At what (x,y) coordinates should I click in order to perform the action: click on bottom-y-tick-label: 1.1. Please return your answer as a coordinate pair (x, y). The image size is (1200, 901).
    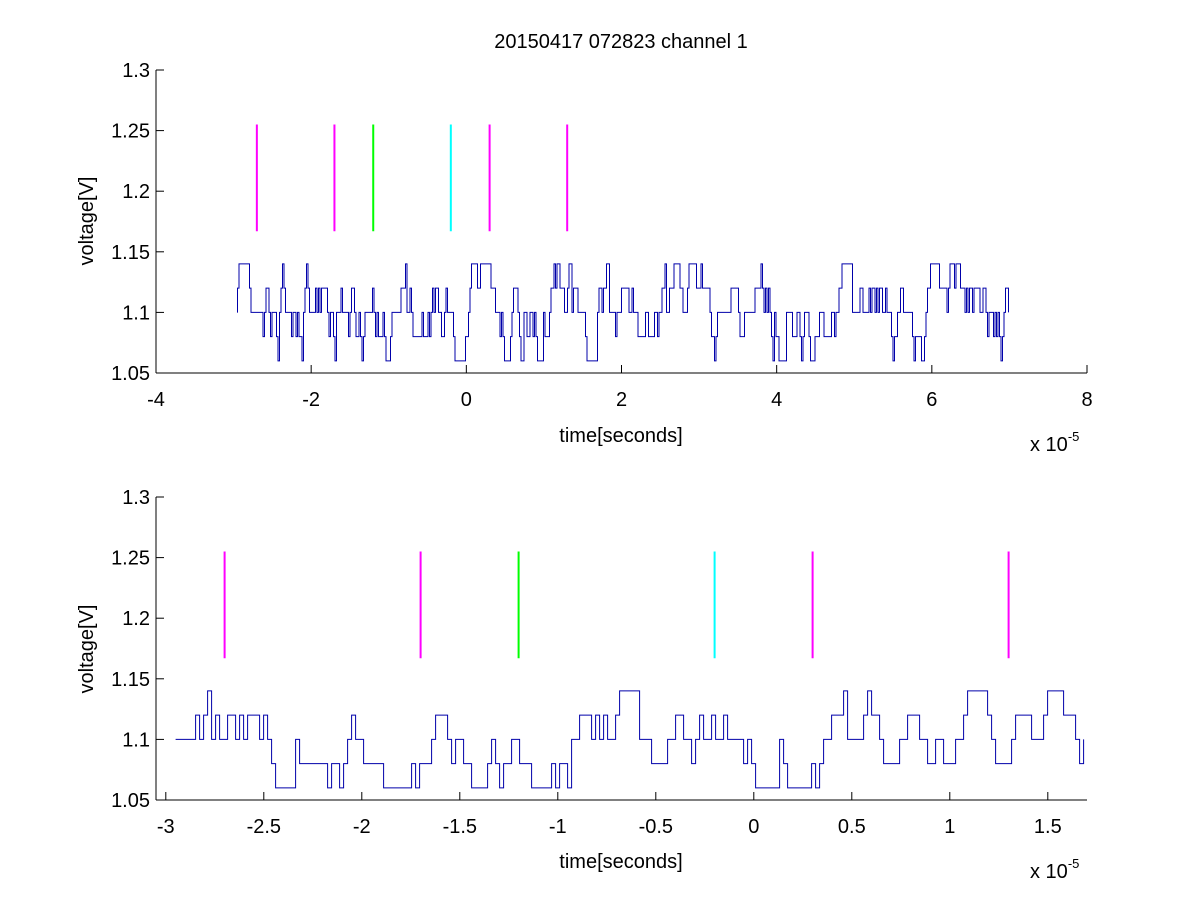
    Looking at the image, I should click on (136, 740).